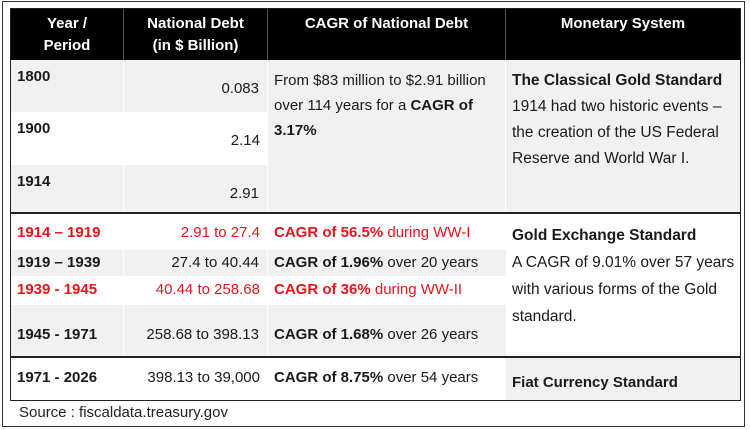 The image size is (750, 430). Describe the element at coordinates (427, 232) in the screenshot. I see `cagr-description: during WW-I` at that location.